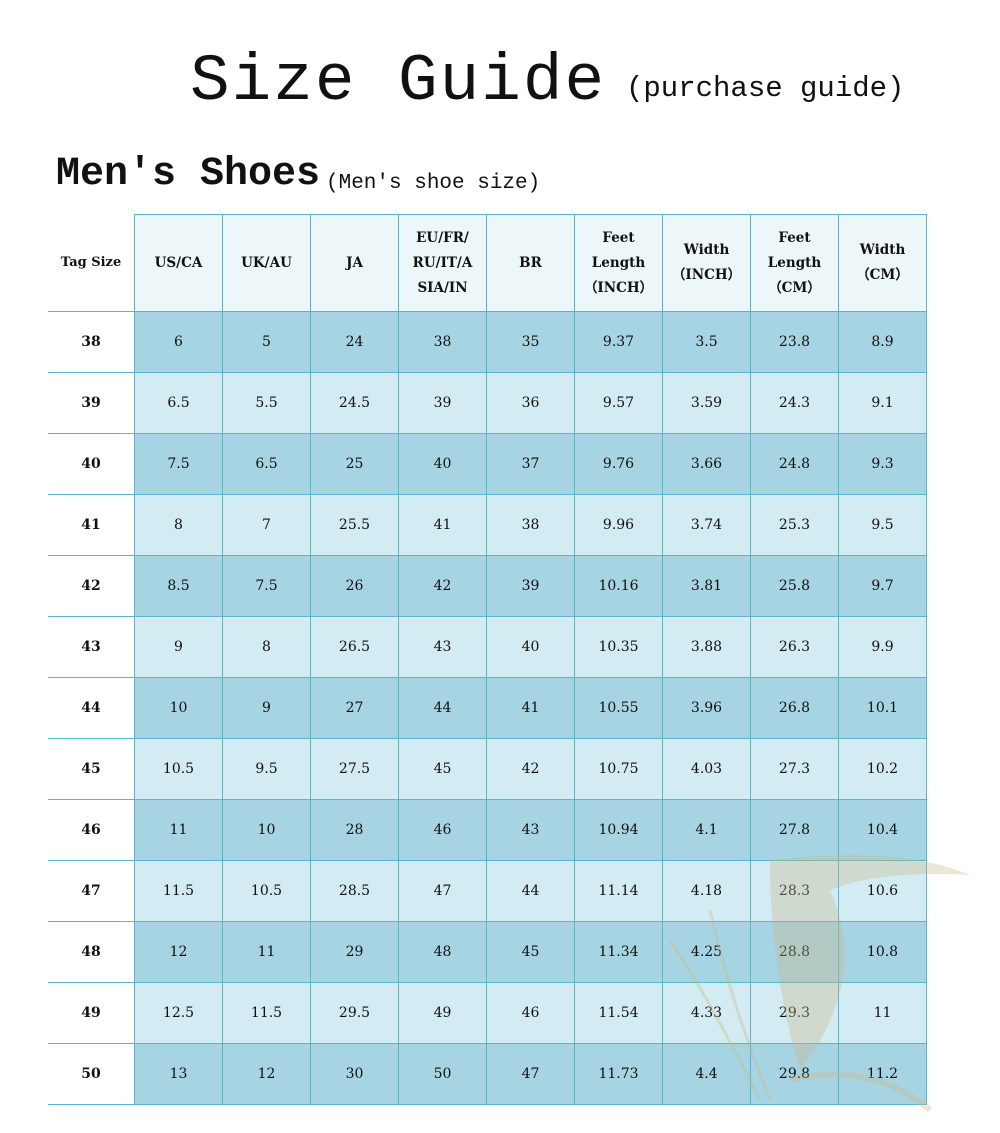 The height and width of the screenshot is (1133, 1000). I want to click on table-row: 43 9 8 26.5 43 40 10.35 3.88 26.3 9.9, so click(487, 647).